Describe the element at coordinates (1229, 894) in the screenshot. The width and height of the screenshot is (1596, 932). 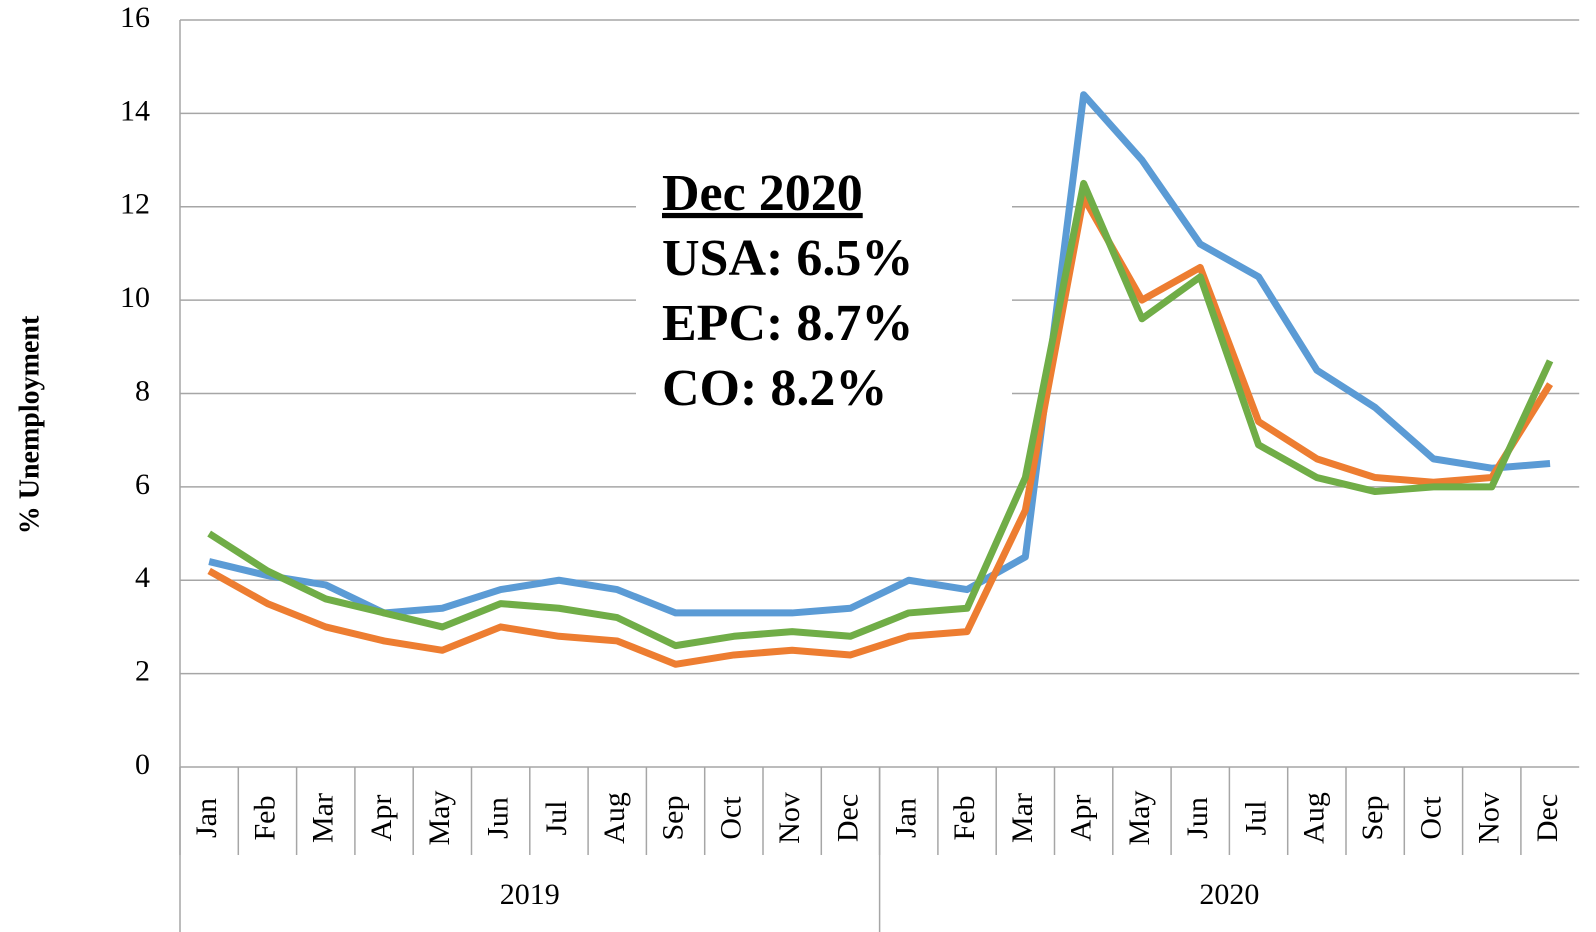
I see `group-label: 2020` at that location.